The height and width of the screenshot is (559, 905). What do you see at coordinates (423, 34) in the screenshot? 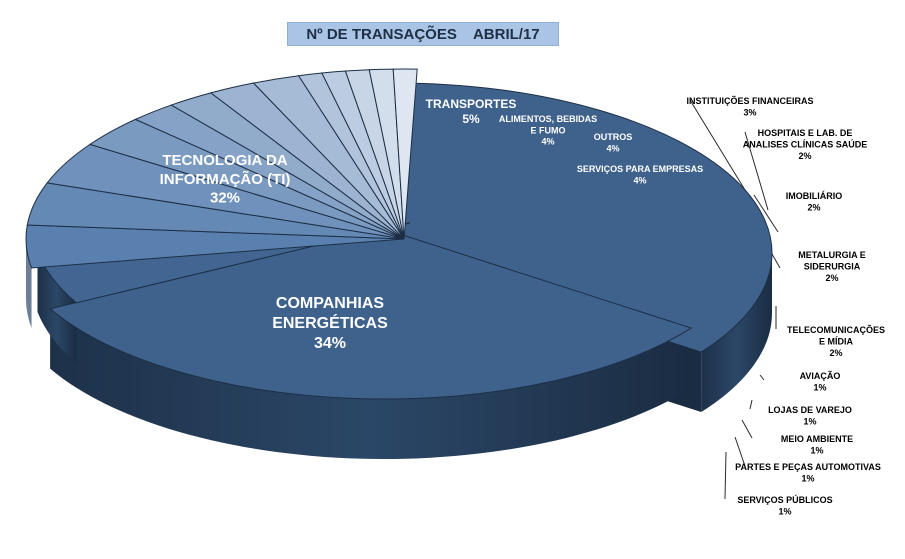
I see `chart-title: Nº DE TRANSAÇÕES ABRIL/17` at bounding box center [423, 34].